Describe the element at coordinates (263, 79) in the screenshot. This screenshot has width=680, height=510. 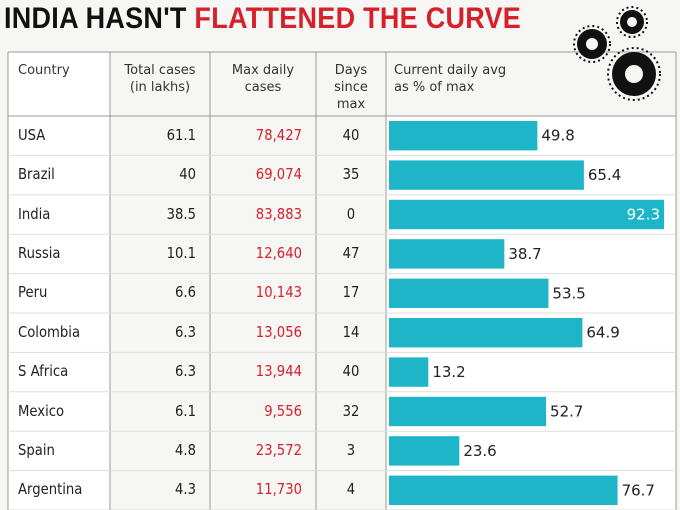
I see `column-header: Max daily cases` at that location.